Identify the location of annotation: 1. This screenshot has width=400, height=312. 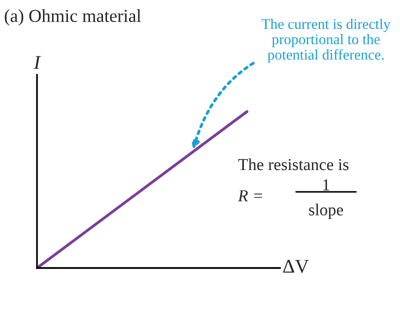
(326, 184).